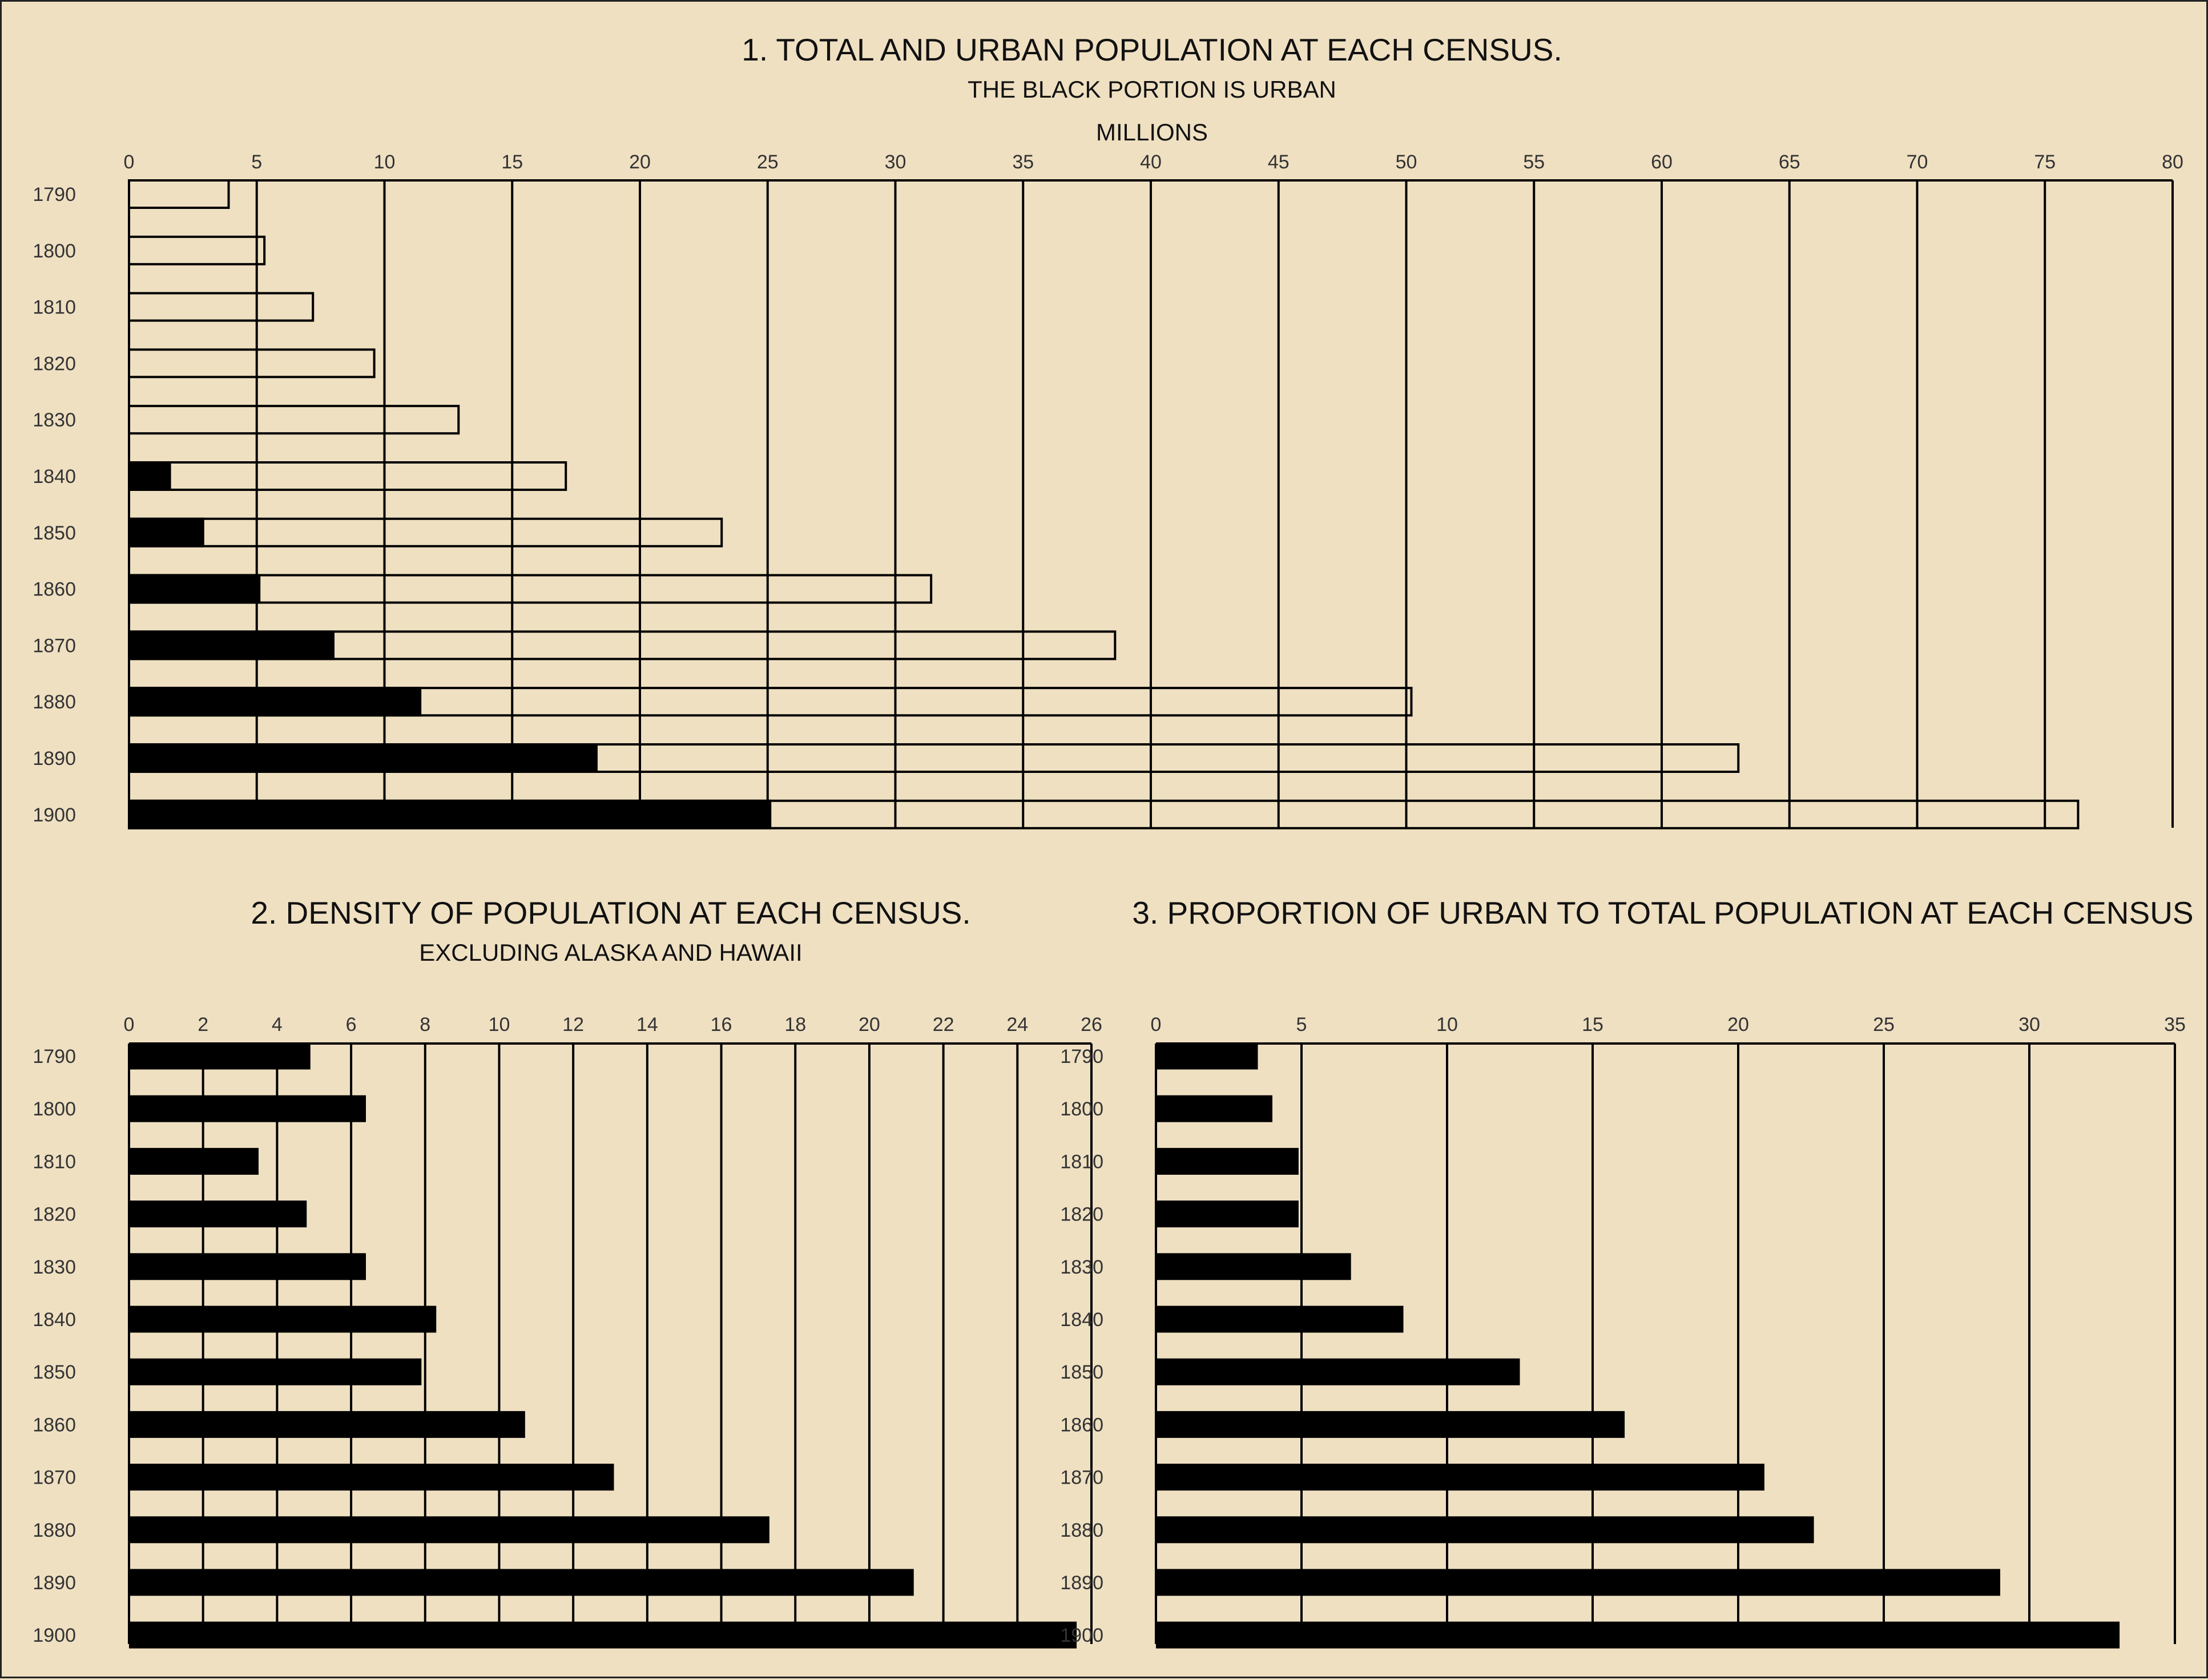  I want to click on chart2-category-label: 1800, so click(54, 1109).